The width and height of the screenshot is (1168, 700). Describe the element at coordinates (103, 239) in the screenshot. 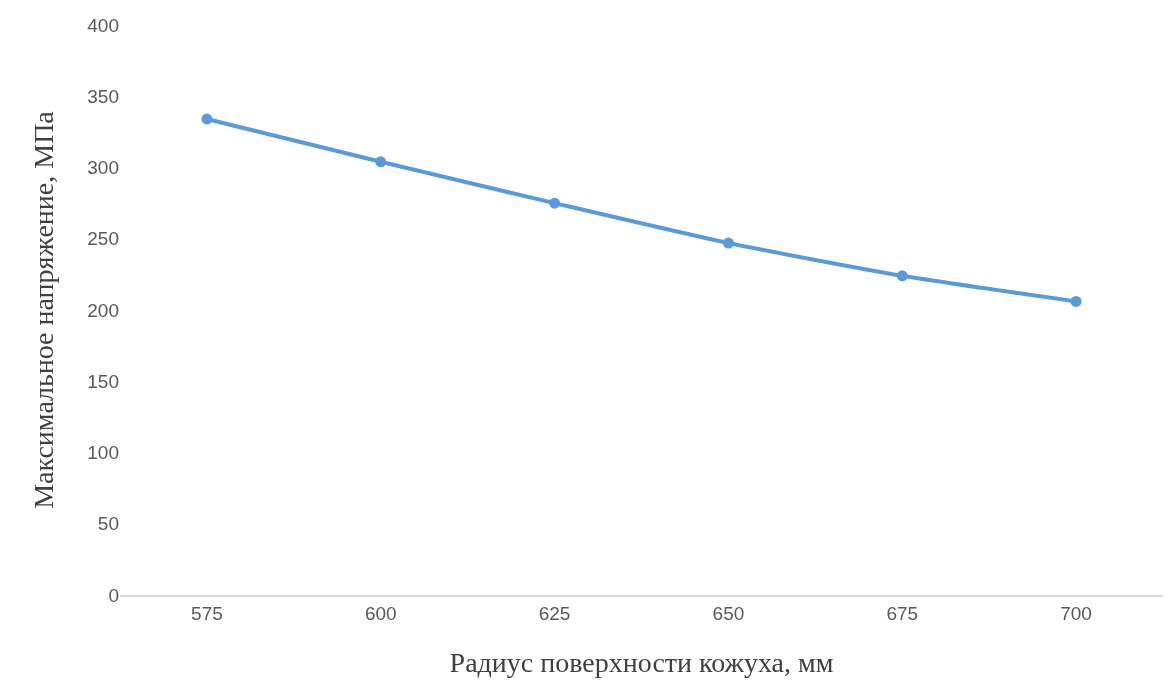

I see `y-tick-label: 250` at that location.